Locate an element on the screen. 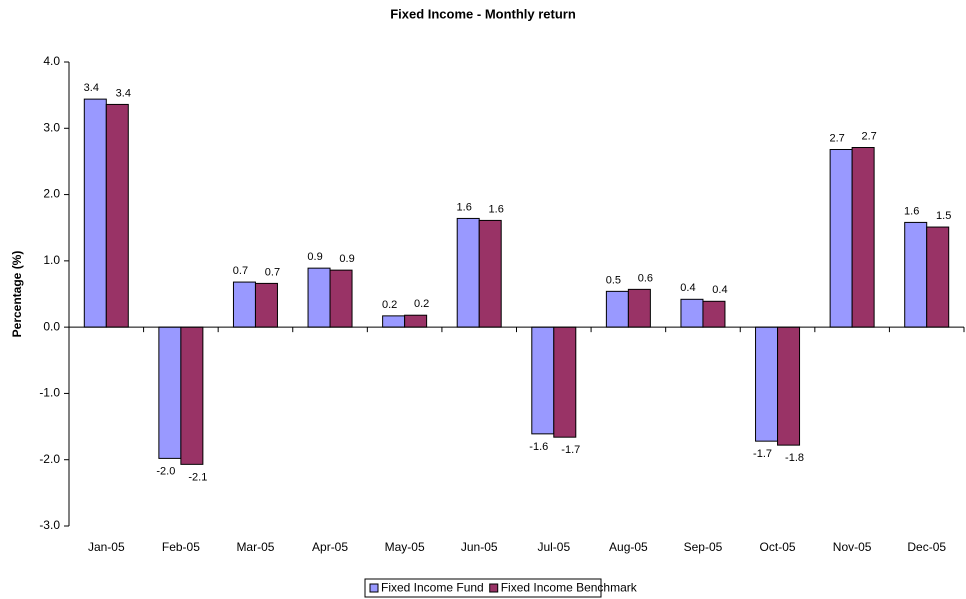  y-tick-label: -1.0 is located at coordinates (49, 393).